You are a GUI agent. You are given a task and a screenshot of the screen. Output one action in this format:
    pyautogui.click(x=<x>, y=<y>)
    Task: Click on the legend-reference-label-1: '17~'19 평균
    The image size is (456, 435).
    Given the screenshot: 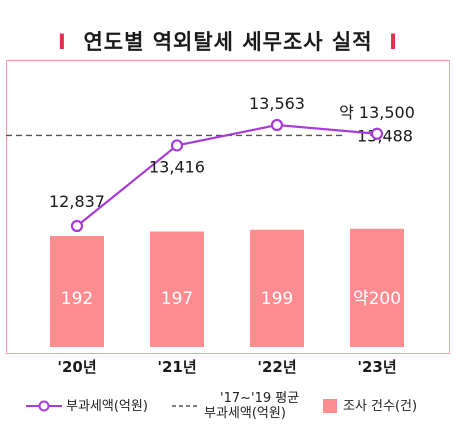 What is the action you would take?
    pyautogui.click(x=260, y=398)
    